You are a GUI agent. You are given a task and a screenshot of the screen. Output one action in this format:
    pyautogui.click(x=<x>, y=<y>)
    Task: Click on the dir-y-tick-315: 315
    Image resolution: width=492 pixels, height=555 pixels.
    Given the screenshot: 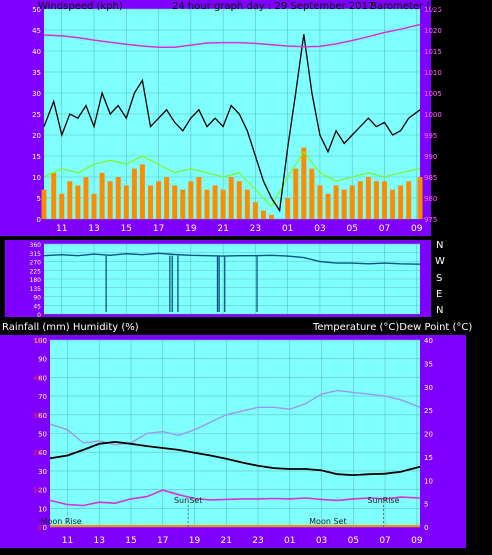 What is the action you would take?
    pyautogui.click(x=36, y=254)
    